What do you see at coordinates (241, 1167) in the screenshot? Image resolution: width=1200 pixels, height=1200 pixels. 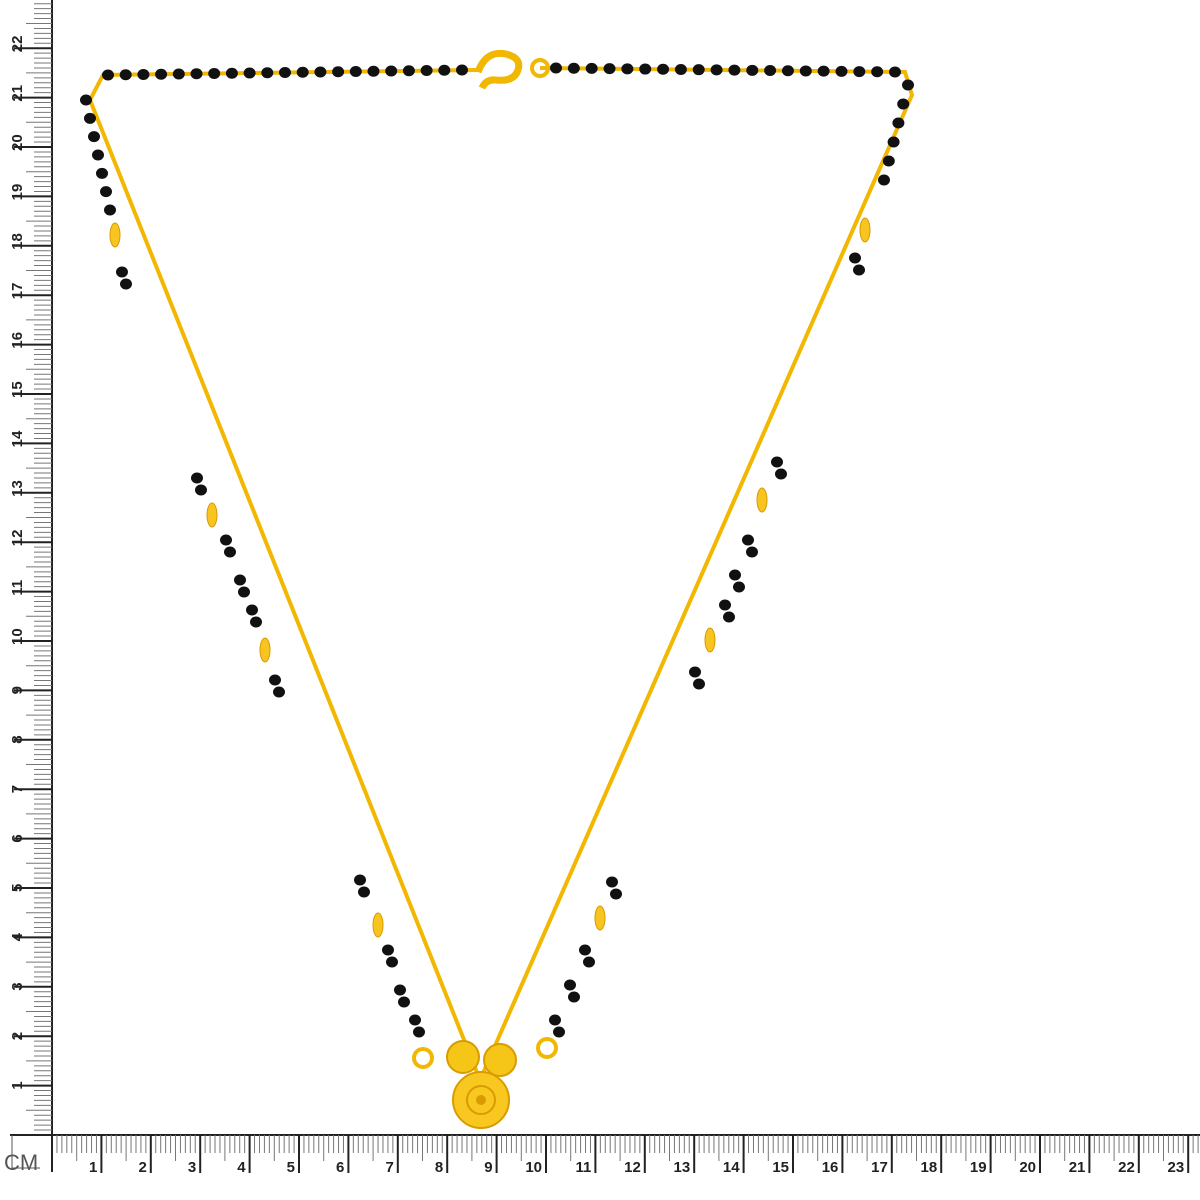 I see `ruler-horizontal-label: 4` at bounding box center [241, 1167].